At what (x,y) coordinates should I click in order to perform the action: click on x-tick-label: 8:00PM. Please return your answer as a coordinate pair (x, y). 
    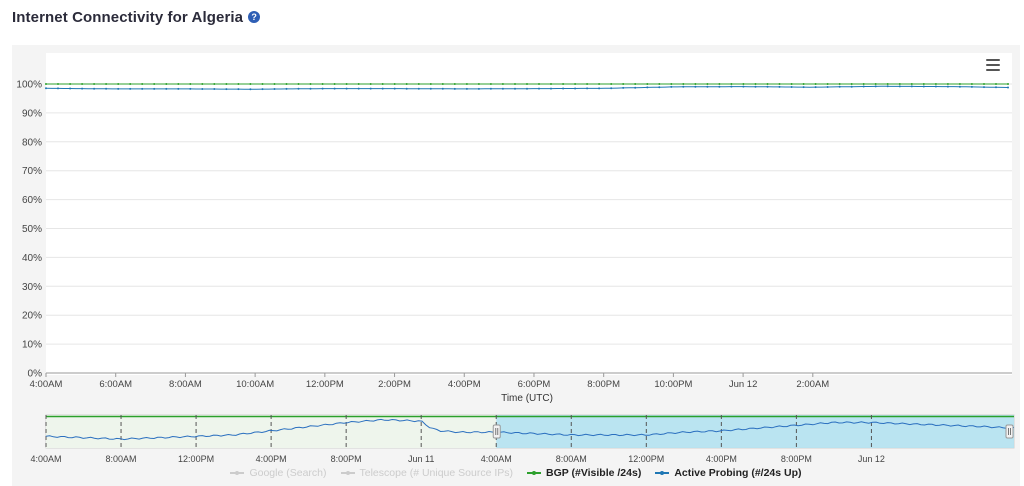
    Looking at the image, I should click on (603, 384).